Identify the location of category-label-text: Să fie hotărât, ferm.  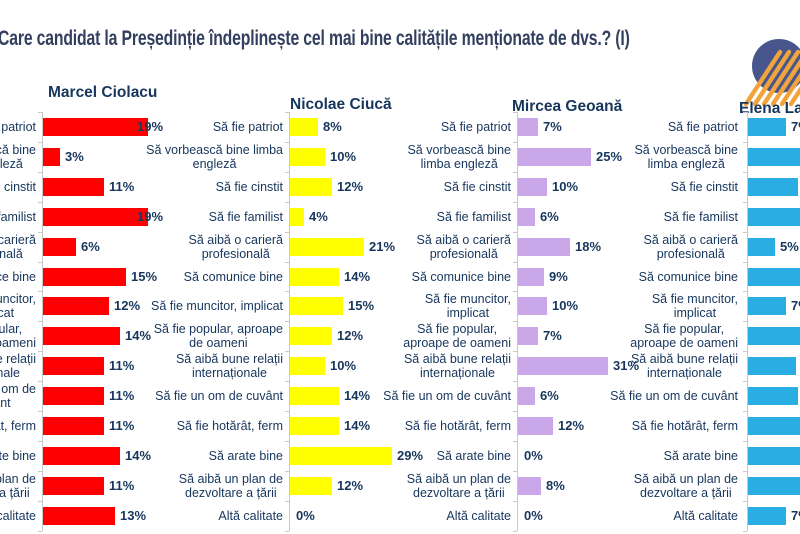
(229, 426).